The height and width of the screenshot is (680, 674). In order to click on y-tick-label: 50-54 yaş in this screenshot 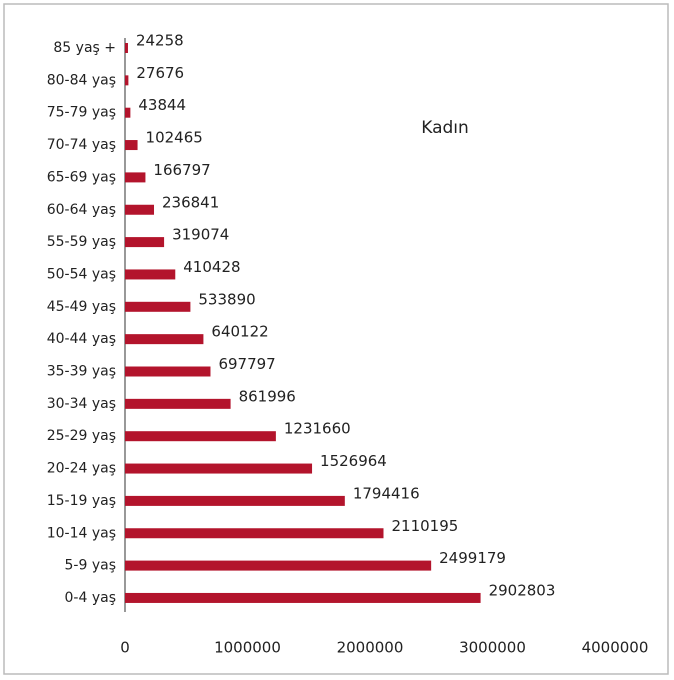, I will do `click(81, 274)`.